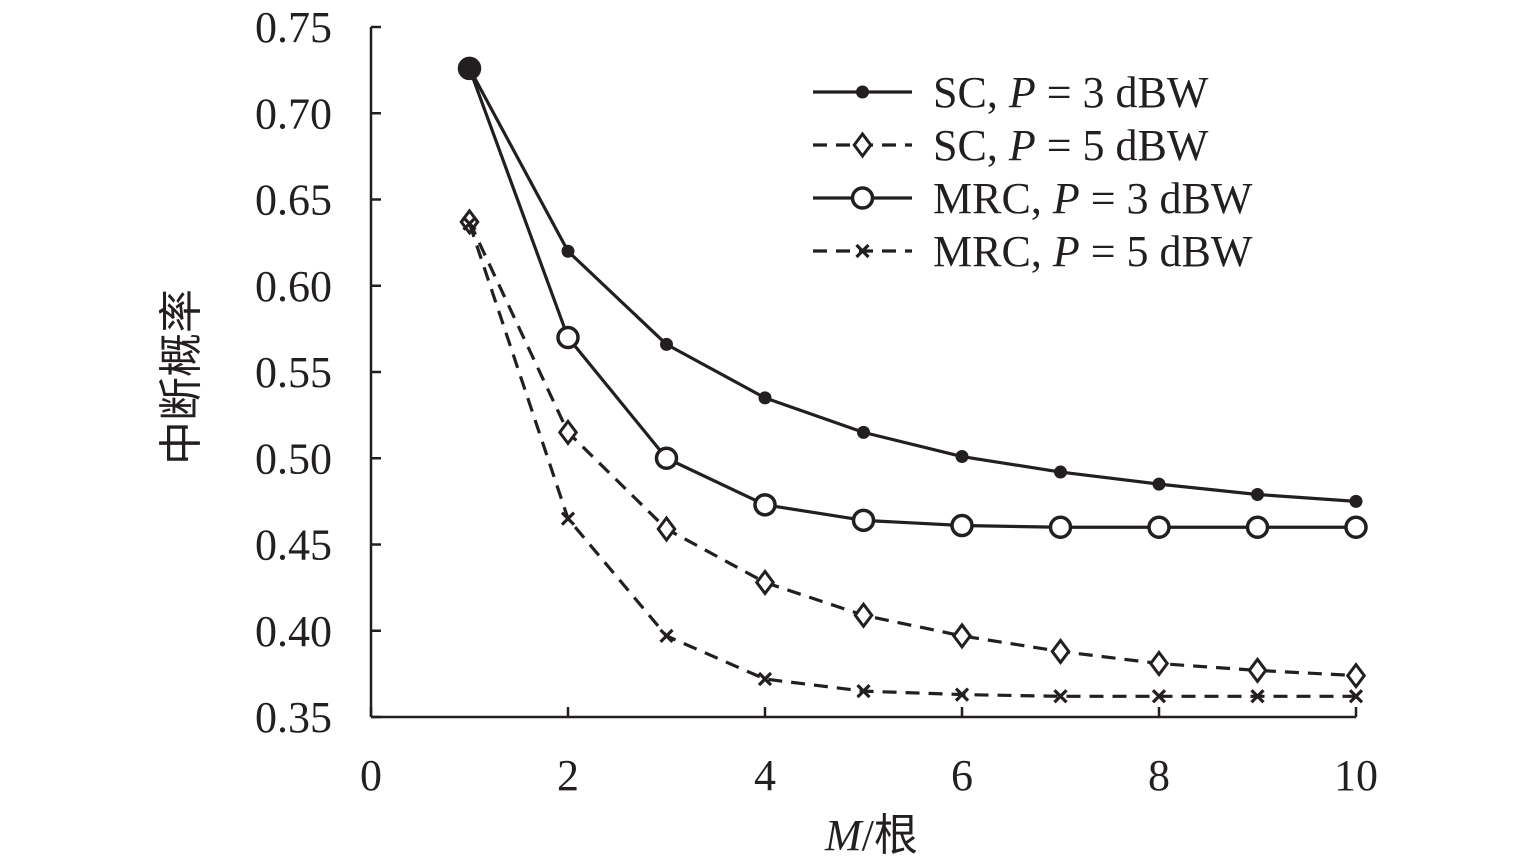 The height and width of the screenshot is (868, 1535). Describe the element at coordinates (293, 717) in the screenshot. I see `y-tick-label: 0.35` at that location.